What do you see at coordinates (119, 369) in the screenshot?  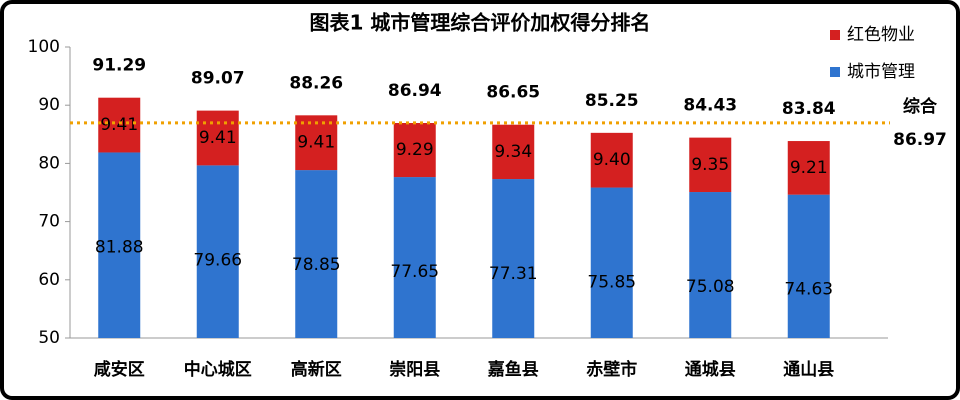 I see `x-tick-label: 咸安区` at bounding box center [119, 369].